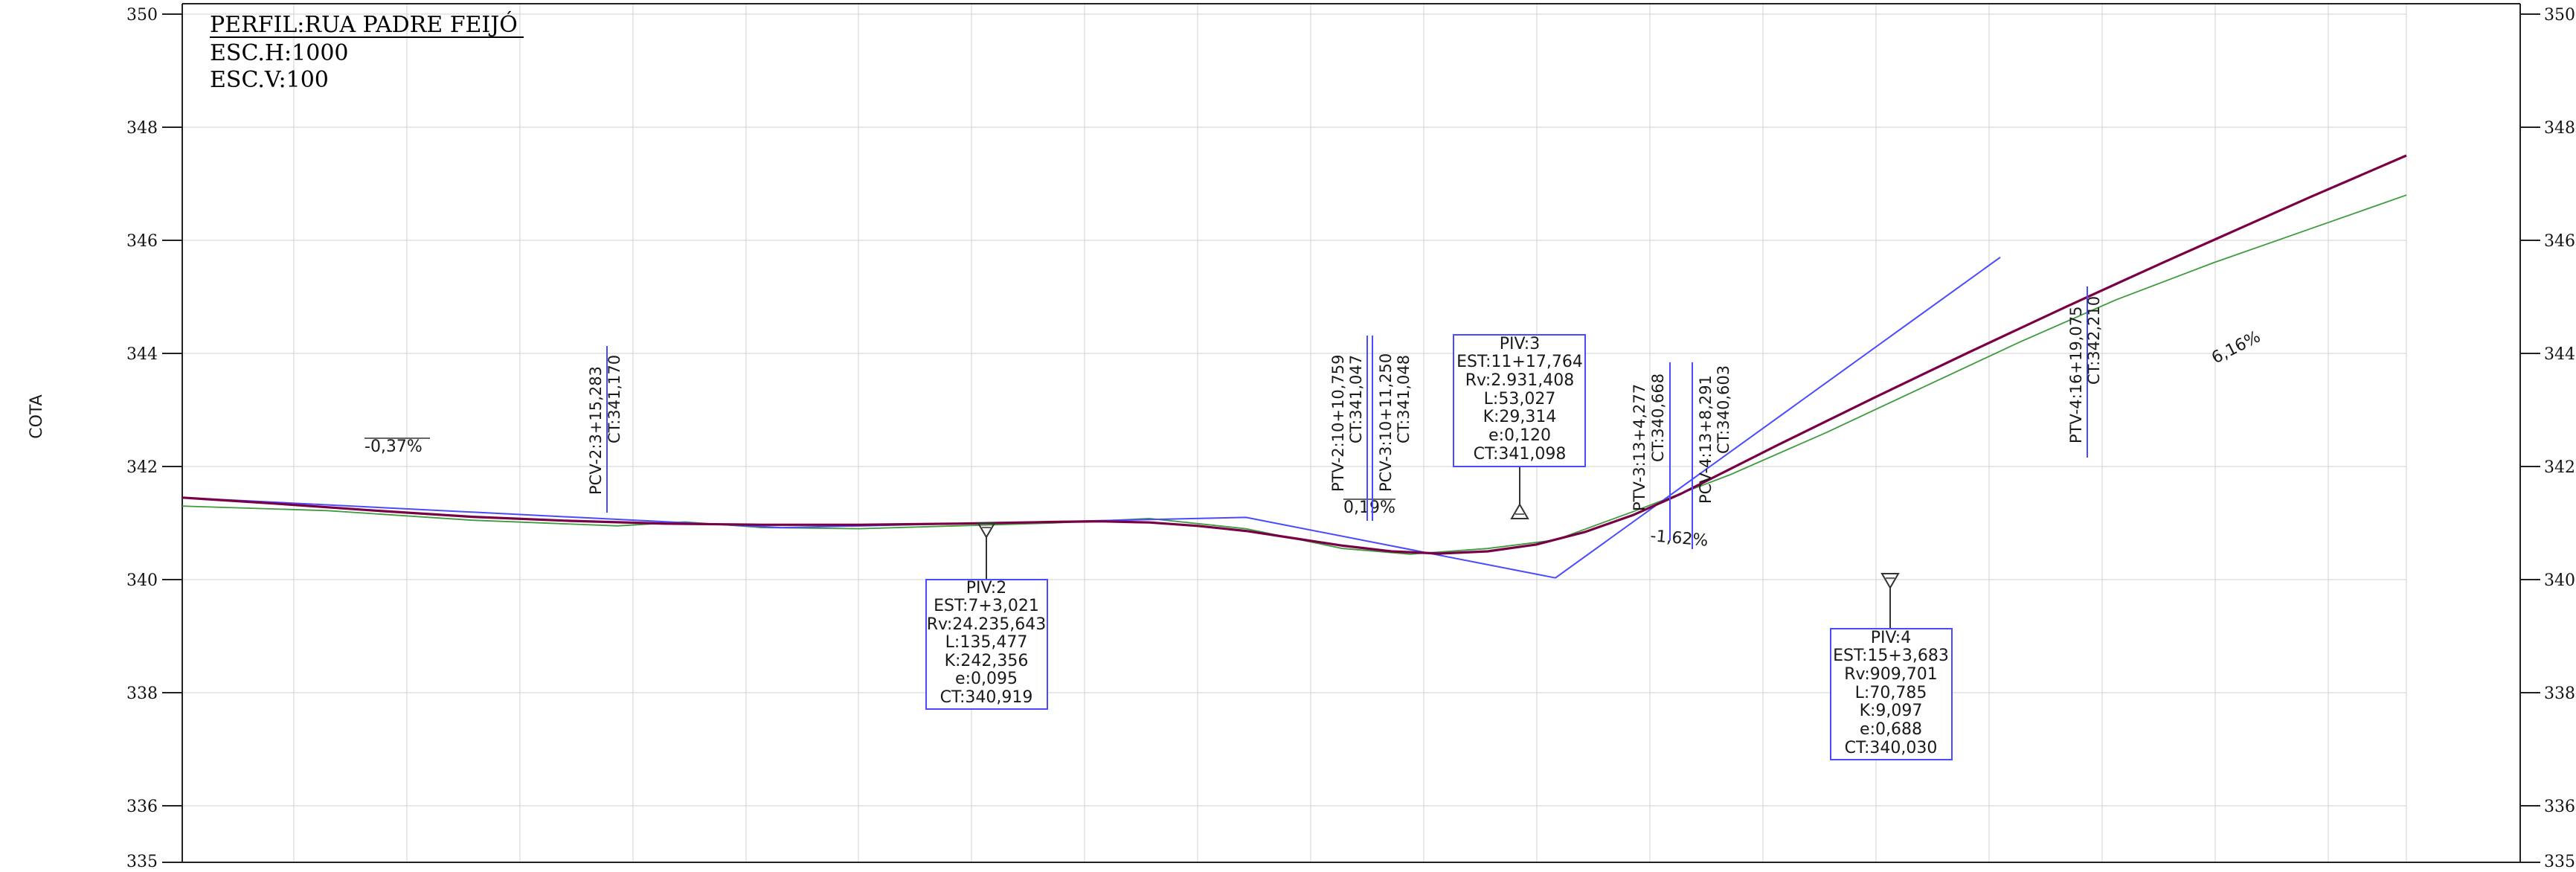  I want to click on ptv3-station: PTV-3:13+4,277, so click(1639, 448).